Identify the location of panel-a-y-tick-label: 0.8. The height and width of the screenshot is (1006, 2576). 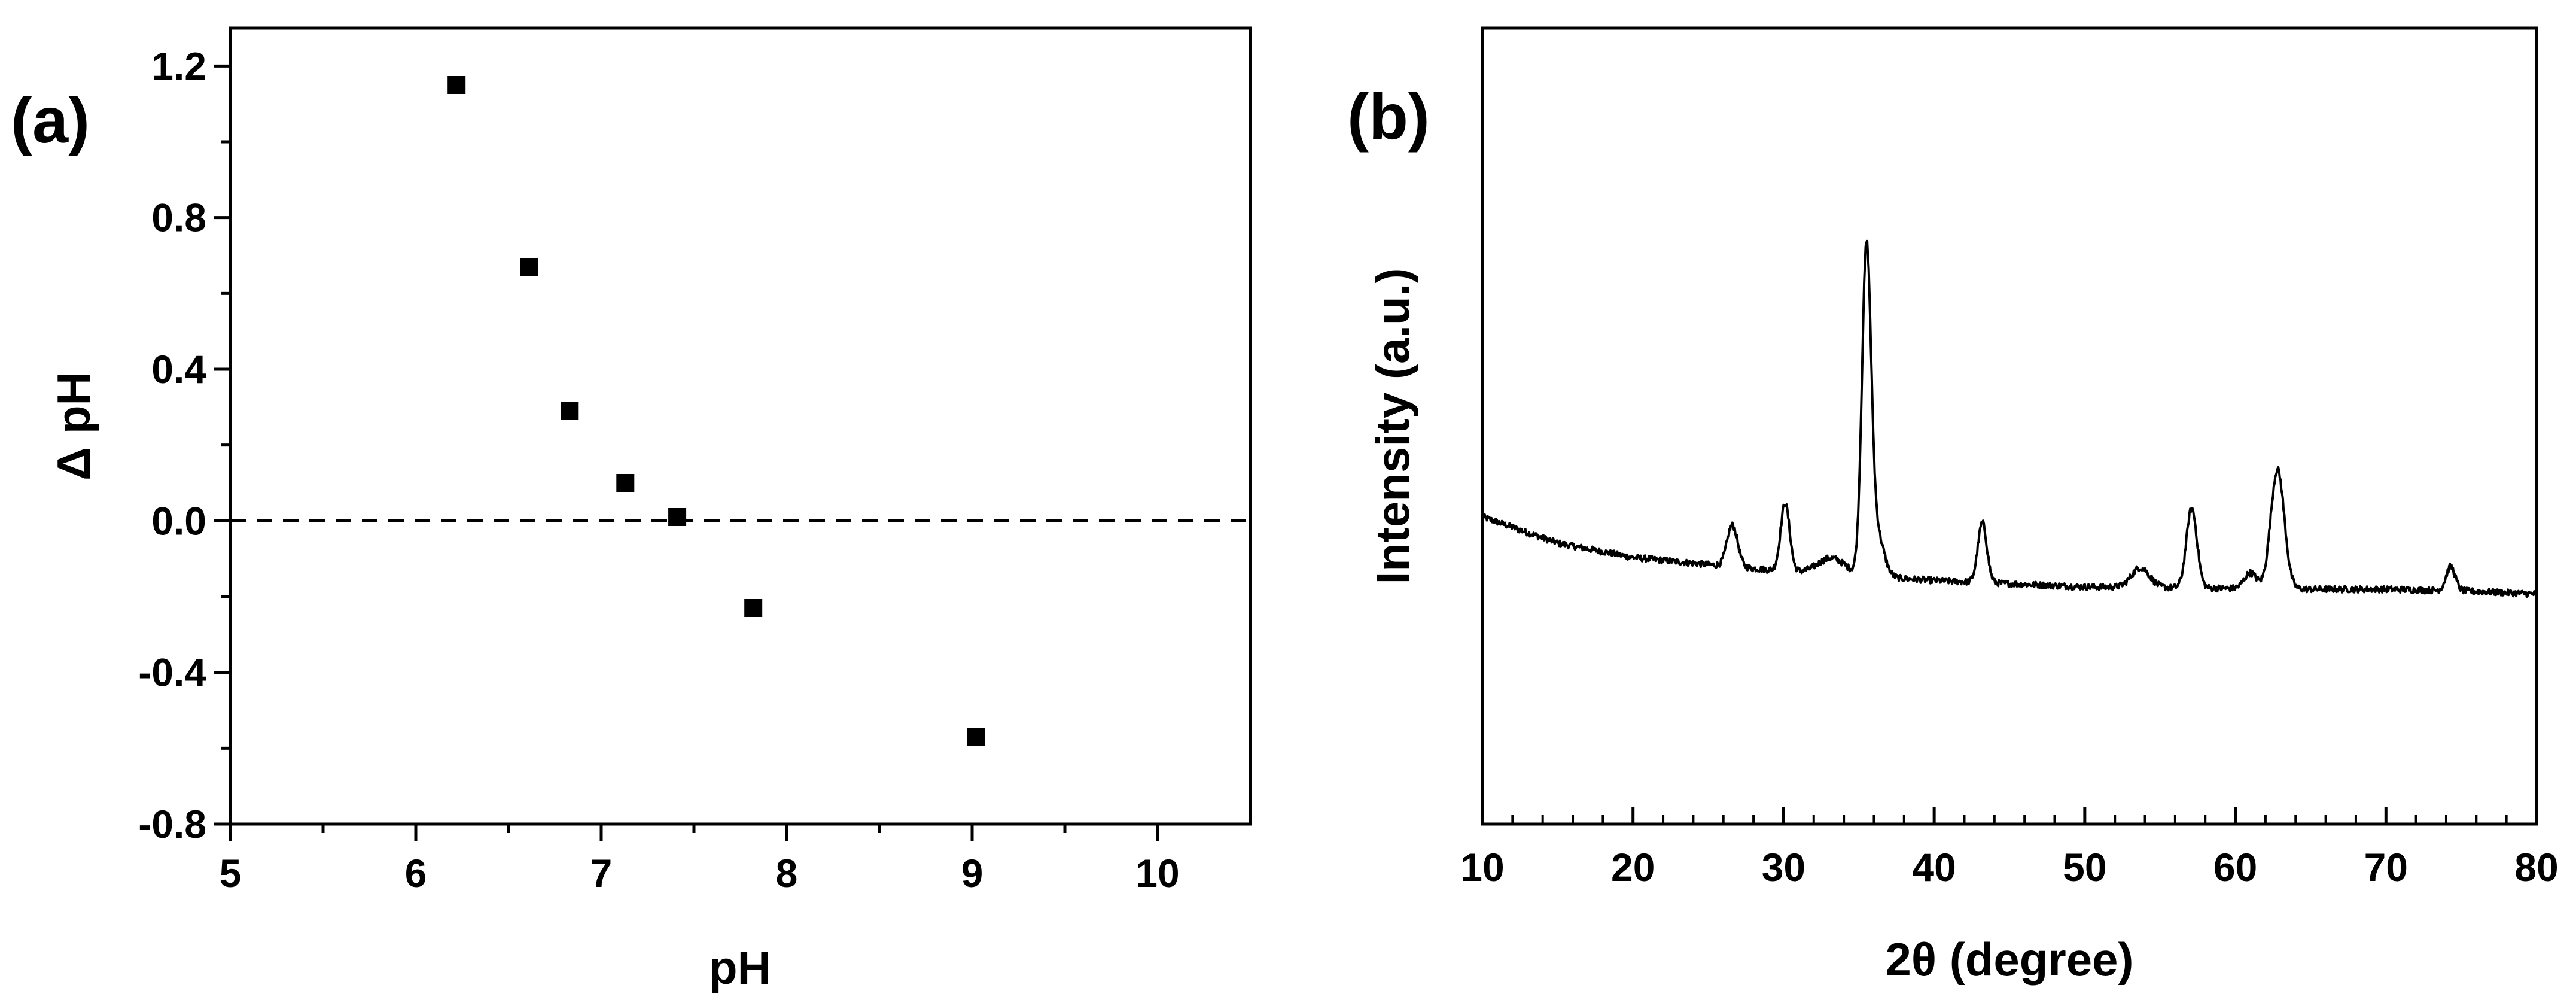
(178, 218).